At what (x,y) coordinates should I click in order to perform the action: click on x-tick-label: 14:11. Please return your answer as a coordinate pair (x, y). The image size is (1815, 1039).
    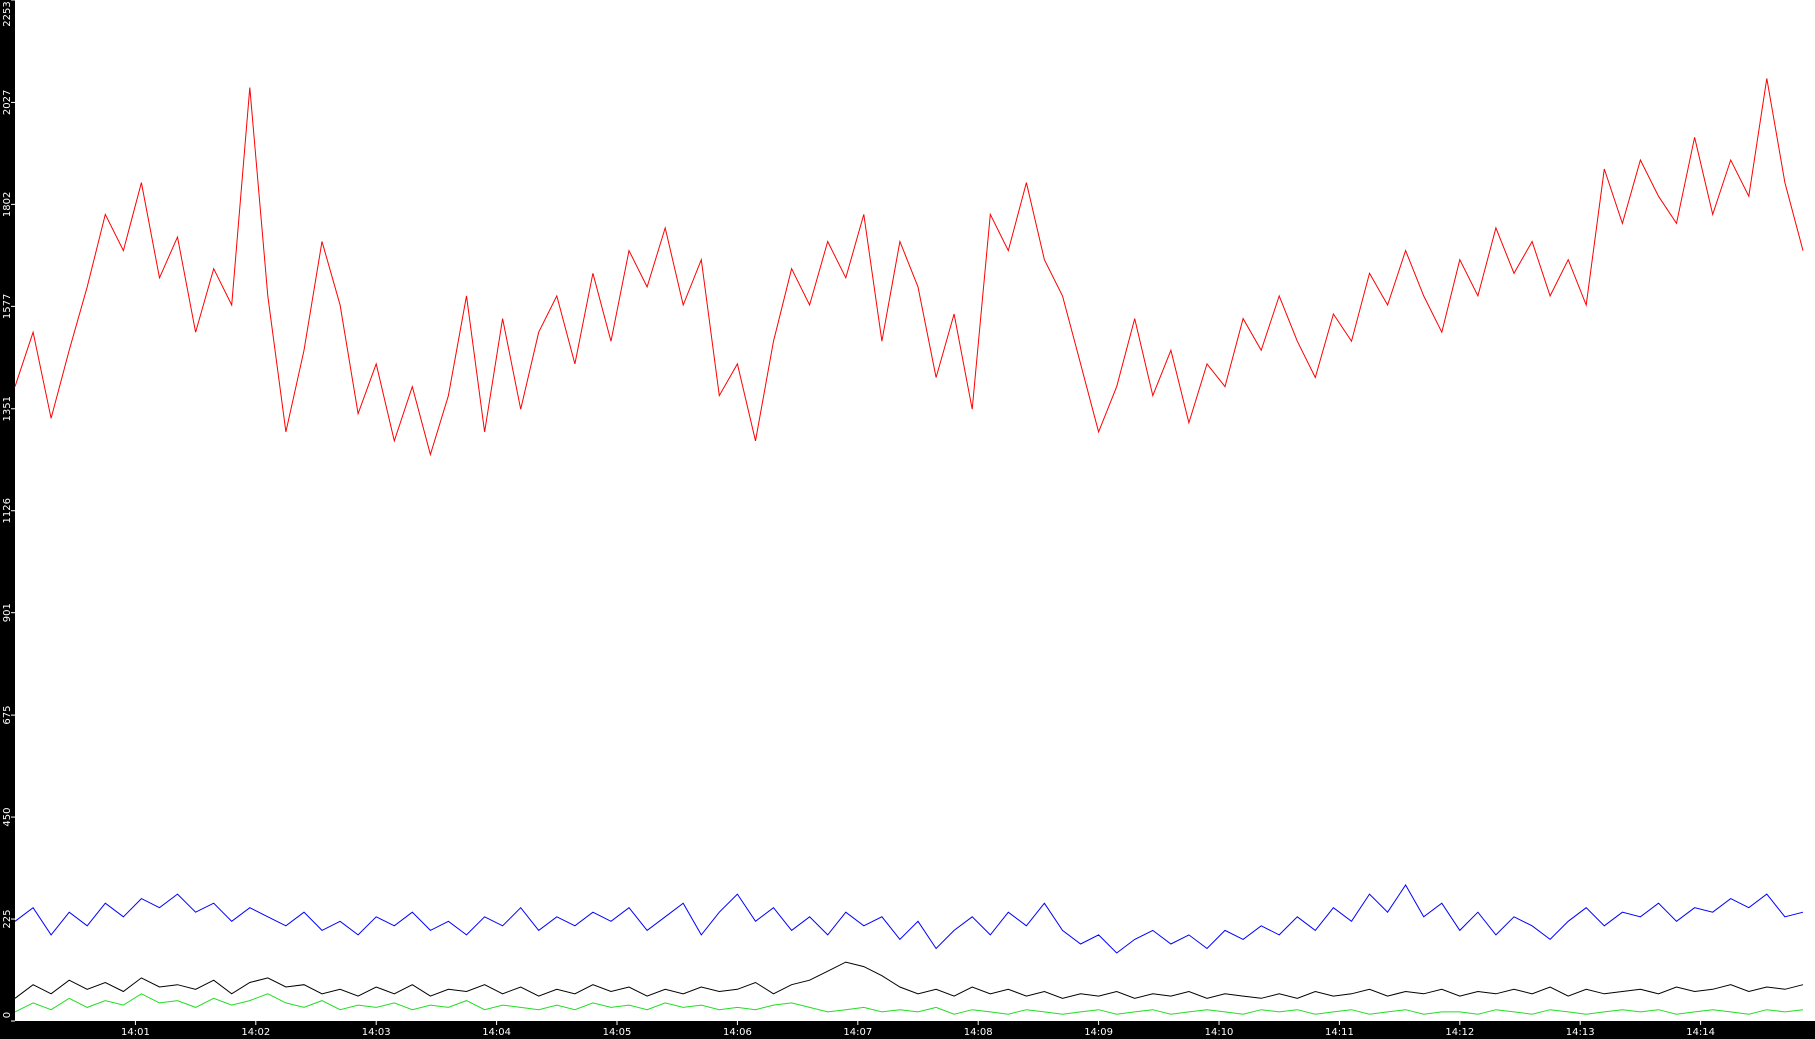
    Looking at the image, I should click on (1339, 1032).